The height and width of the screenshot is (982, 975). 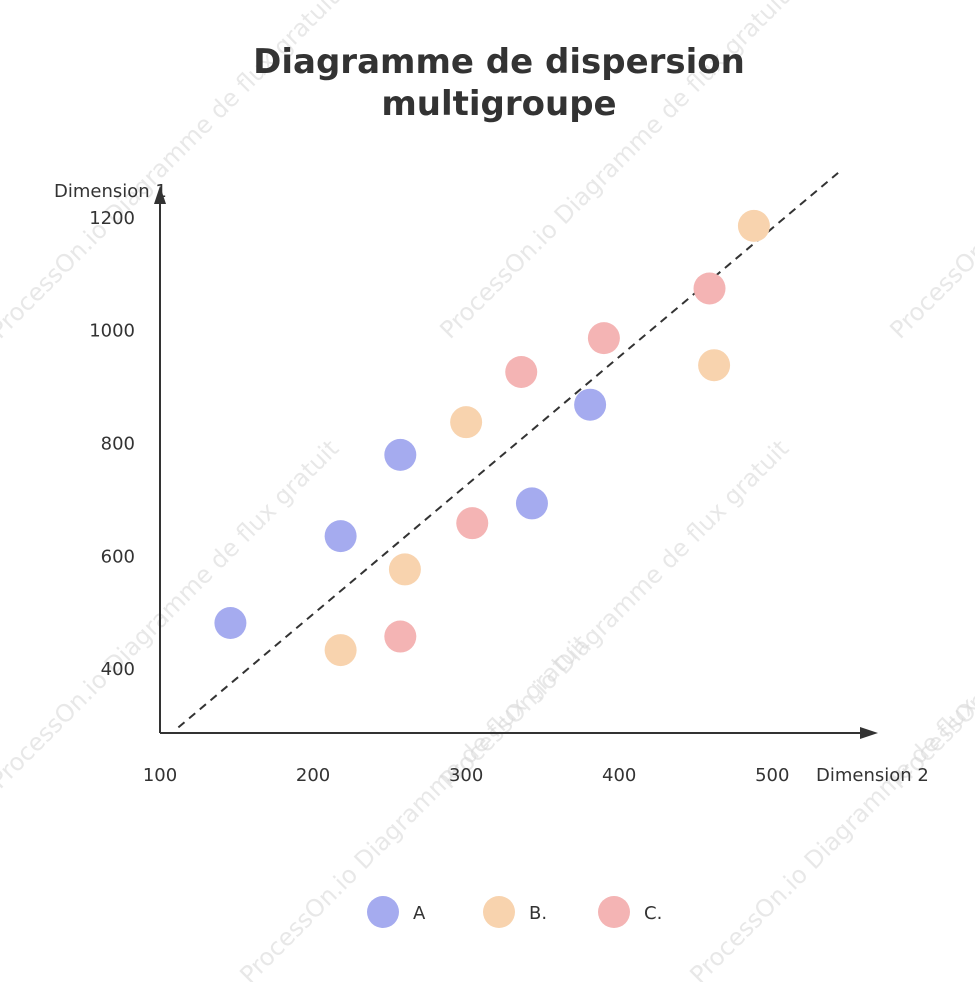 What do you see at coordinates (118, 443) in the screenshot?
I see `y-tick-label: 800` at bounding box center [118, 443].